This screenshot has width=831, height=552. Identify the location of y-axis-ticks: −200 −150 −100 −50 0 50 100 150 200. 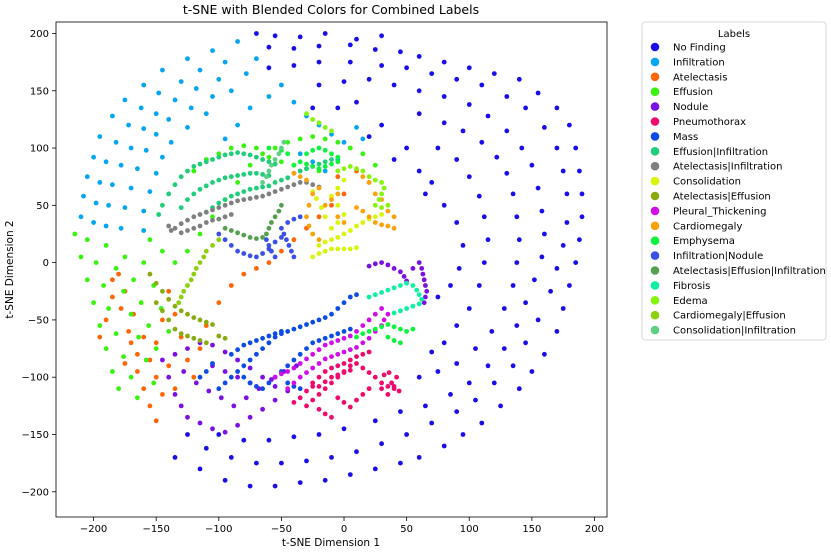
(39, 263).